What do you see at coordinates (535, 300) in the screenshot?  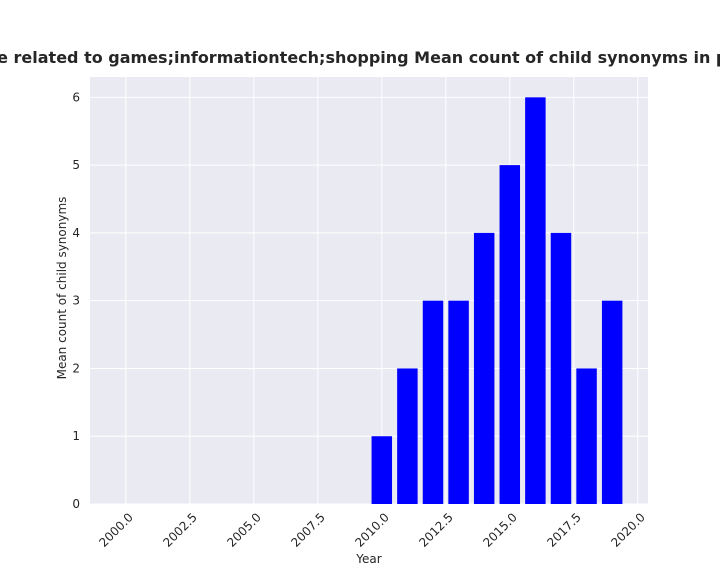 I see `bar-2016` at bounding box center [535, 300].